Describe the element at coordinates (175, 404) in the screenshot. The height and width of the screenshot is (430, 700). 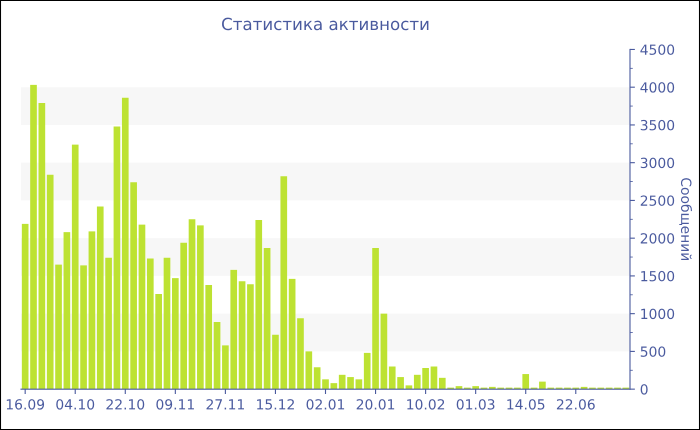
I see `x-tick-label: 09.11` at that location.